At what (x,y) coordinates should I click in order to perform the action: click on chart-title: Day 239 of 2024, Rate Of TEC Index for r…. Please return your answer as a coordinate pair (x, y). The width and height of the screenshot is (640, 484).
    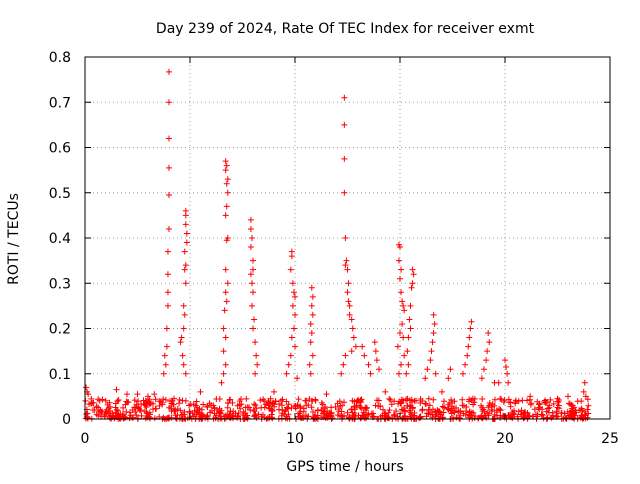
    Looking at the image, I should click on (345, 29).